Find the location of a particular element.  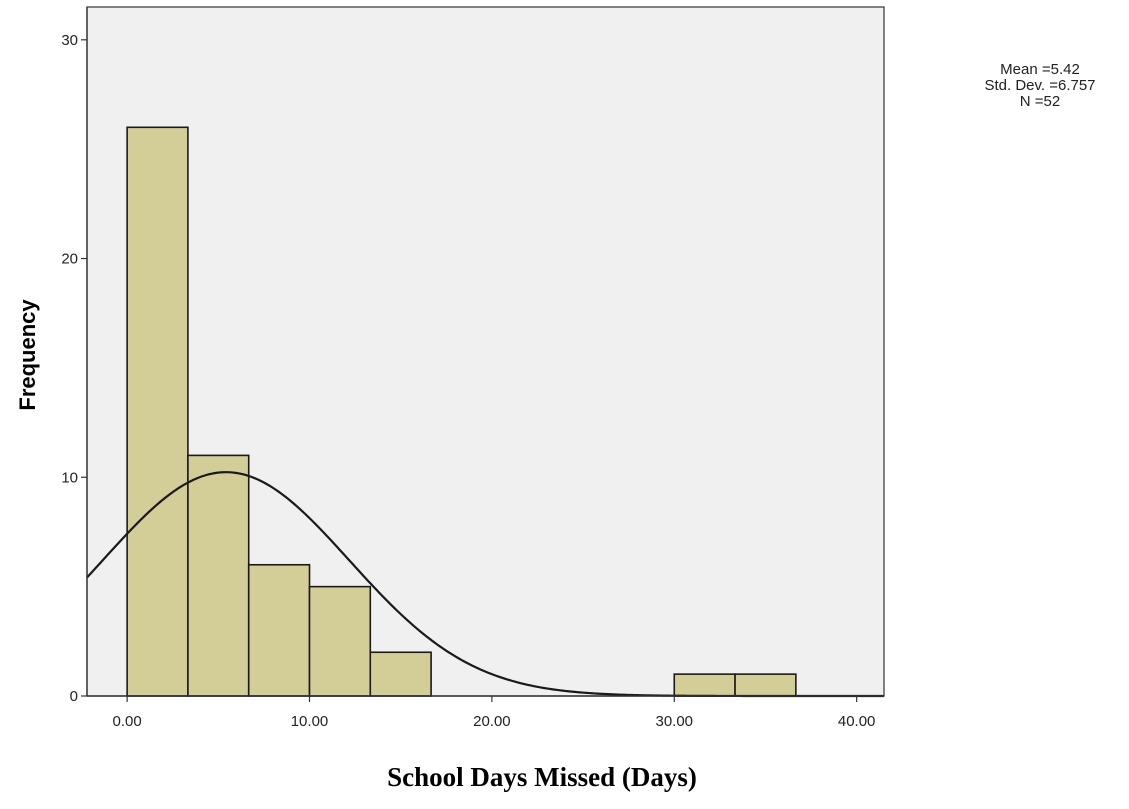

stats-n: N =52 is located at coordinates (1040, 101).